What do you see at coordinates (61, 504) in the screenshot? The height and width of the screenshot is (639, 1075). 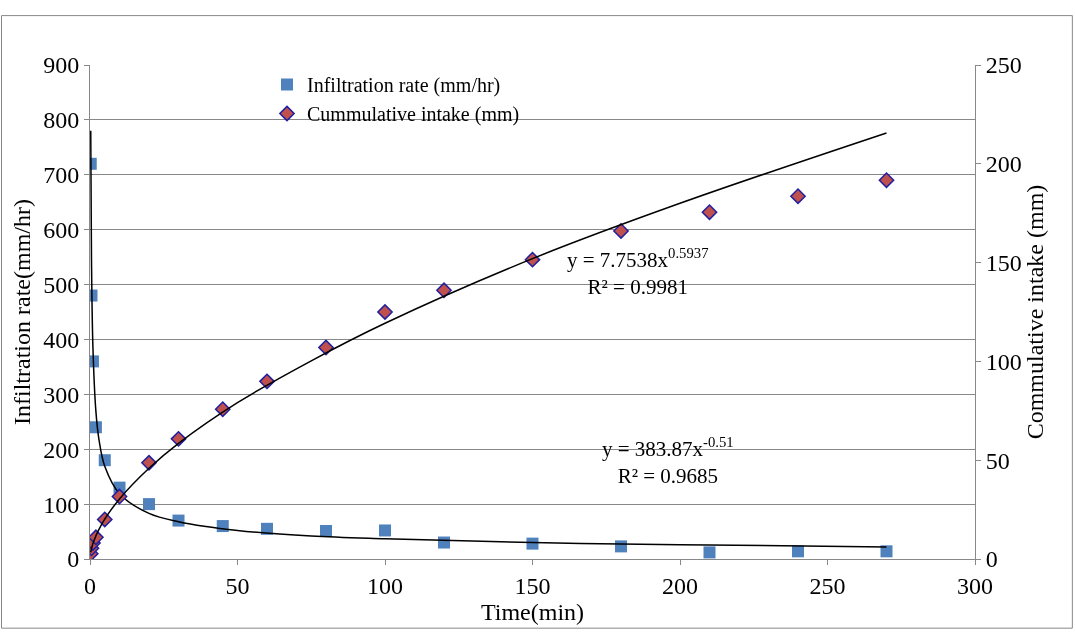 I see `y-tick-label: 100` at bounding box center [61, 504].